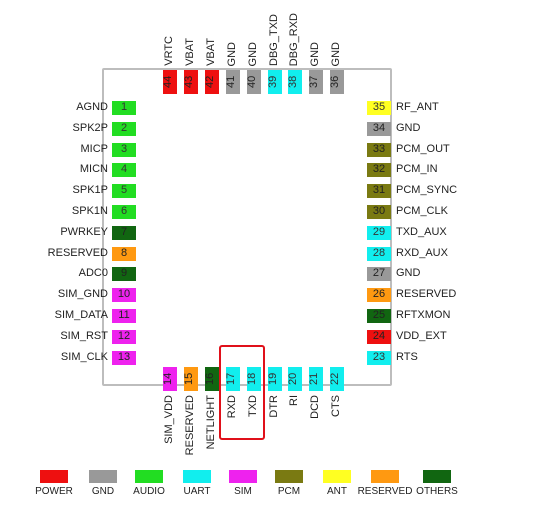 The height and width of the screenshot is (526, 544). I want to click on pin-number: 23, so click(379, 357).